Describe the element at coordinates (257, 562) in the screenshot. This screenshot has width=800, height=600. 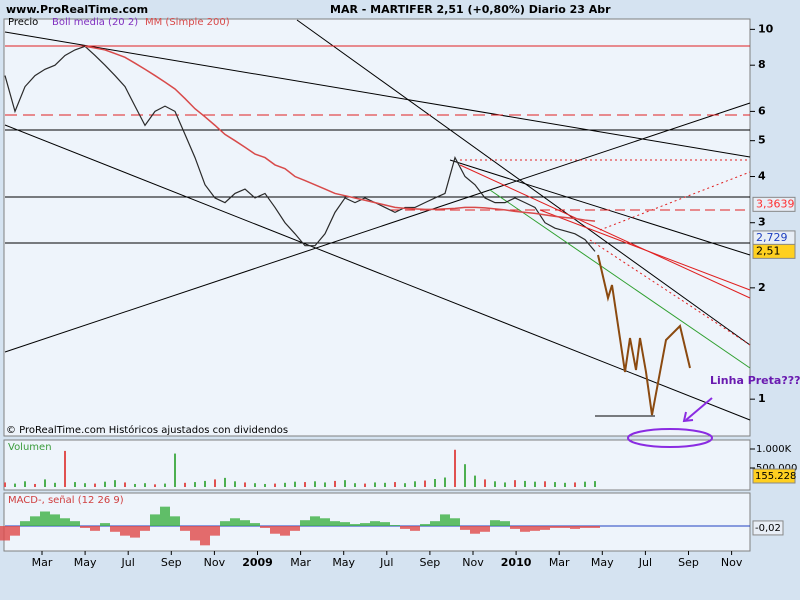
I see `x-tick-label: 2009` at that location.